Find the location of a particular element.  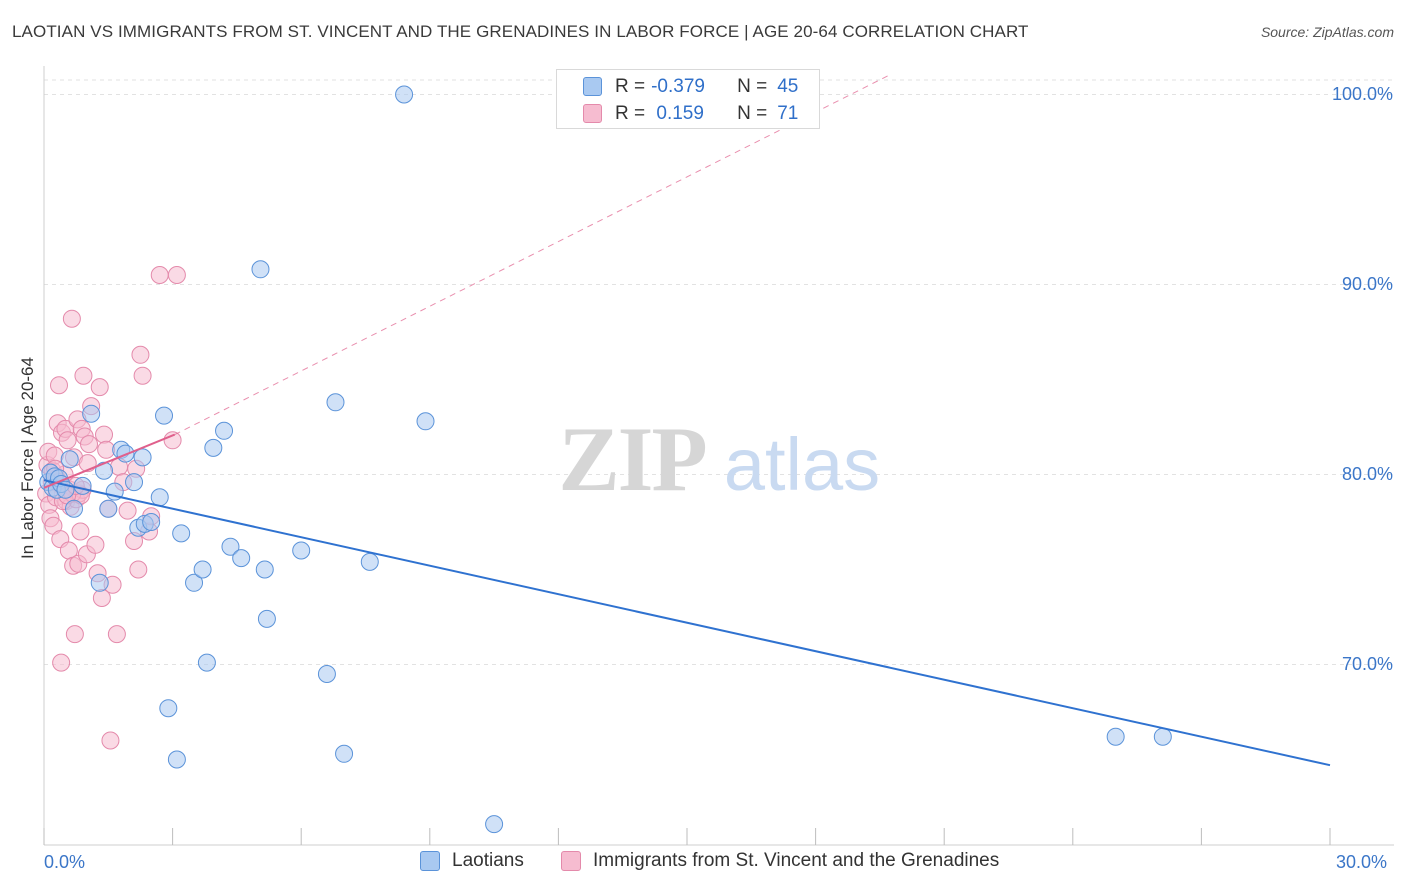

trend-line-immigrants is located at coordinates (109, 461).